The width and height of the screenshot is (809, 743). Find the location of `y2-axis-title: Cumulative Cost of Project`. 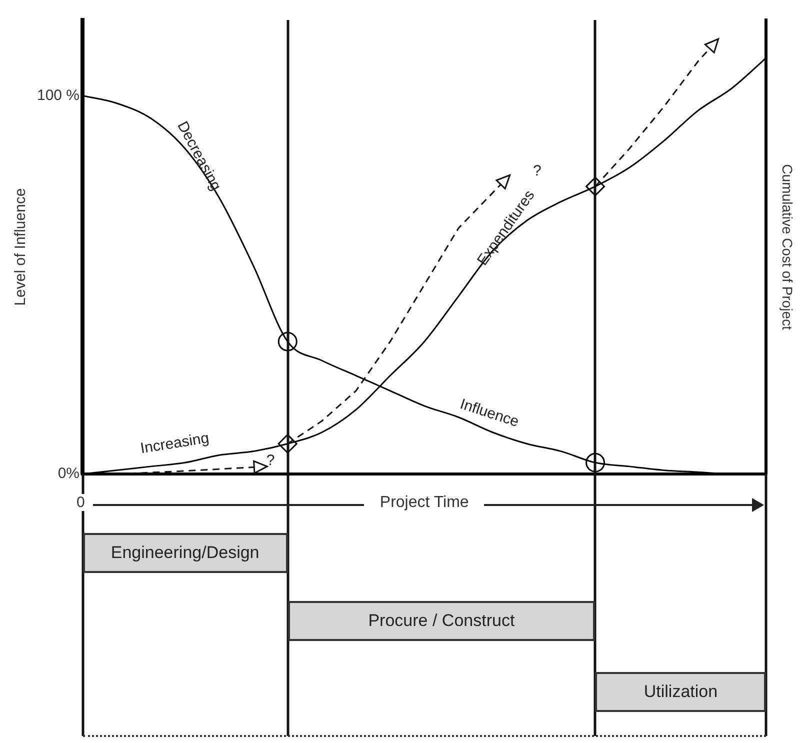

y2-axis-title: Cumulative Cost of Project is located at coordinates (788, 247).